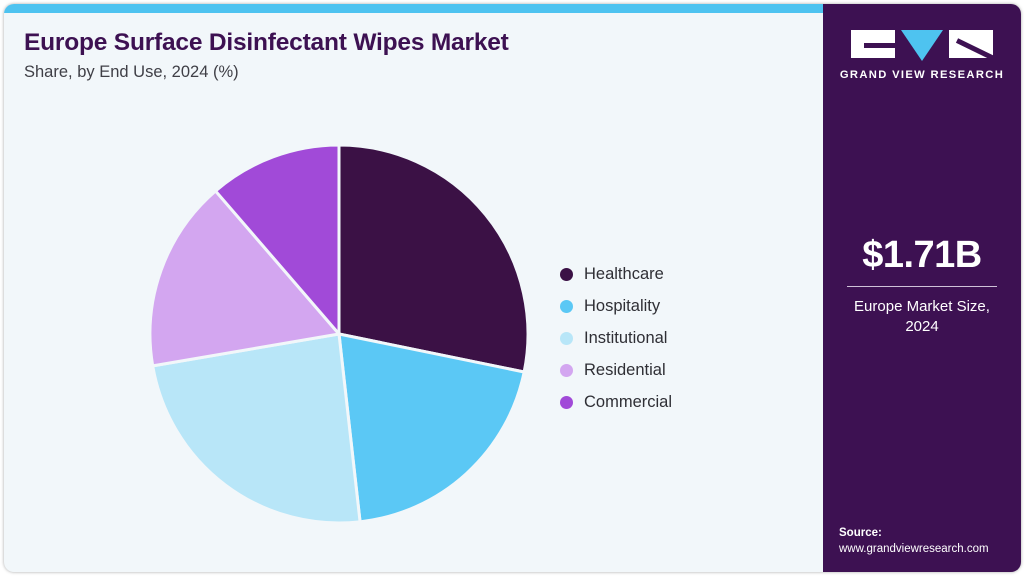  I want to click on stat-value: $1.71B, so click(922, 255).